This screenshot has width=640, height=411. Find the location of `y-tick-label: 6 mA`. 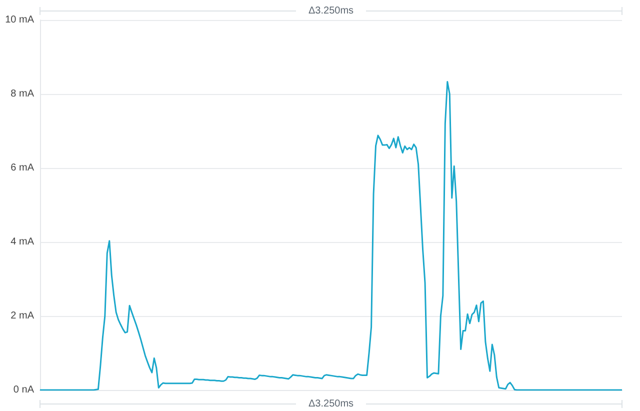

y-tick-label: 6 mA is located at coordinates (22, 168).